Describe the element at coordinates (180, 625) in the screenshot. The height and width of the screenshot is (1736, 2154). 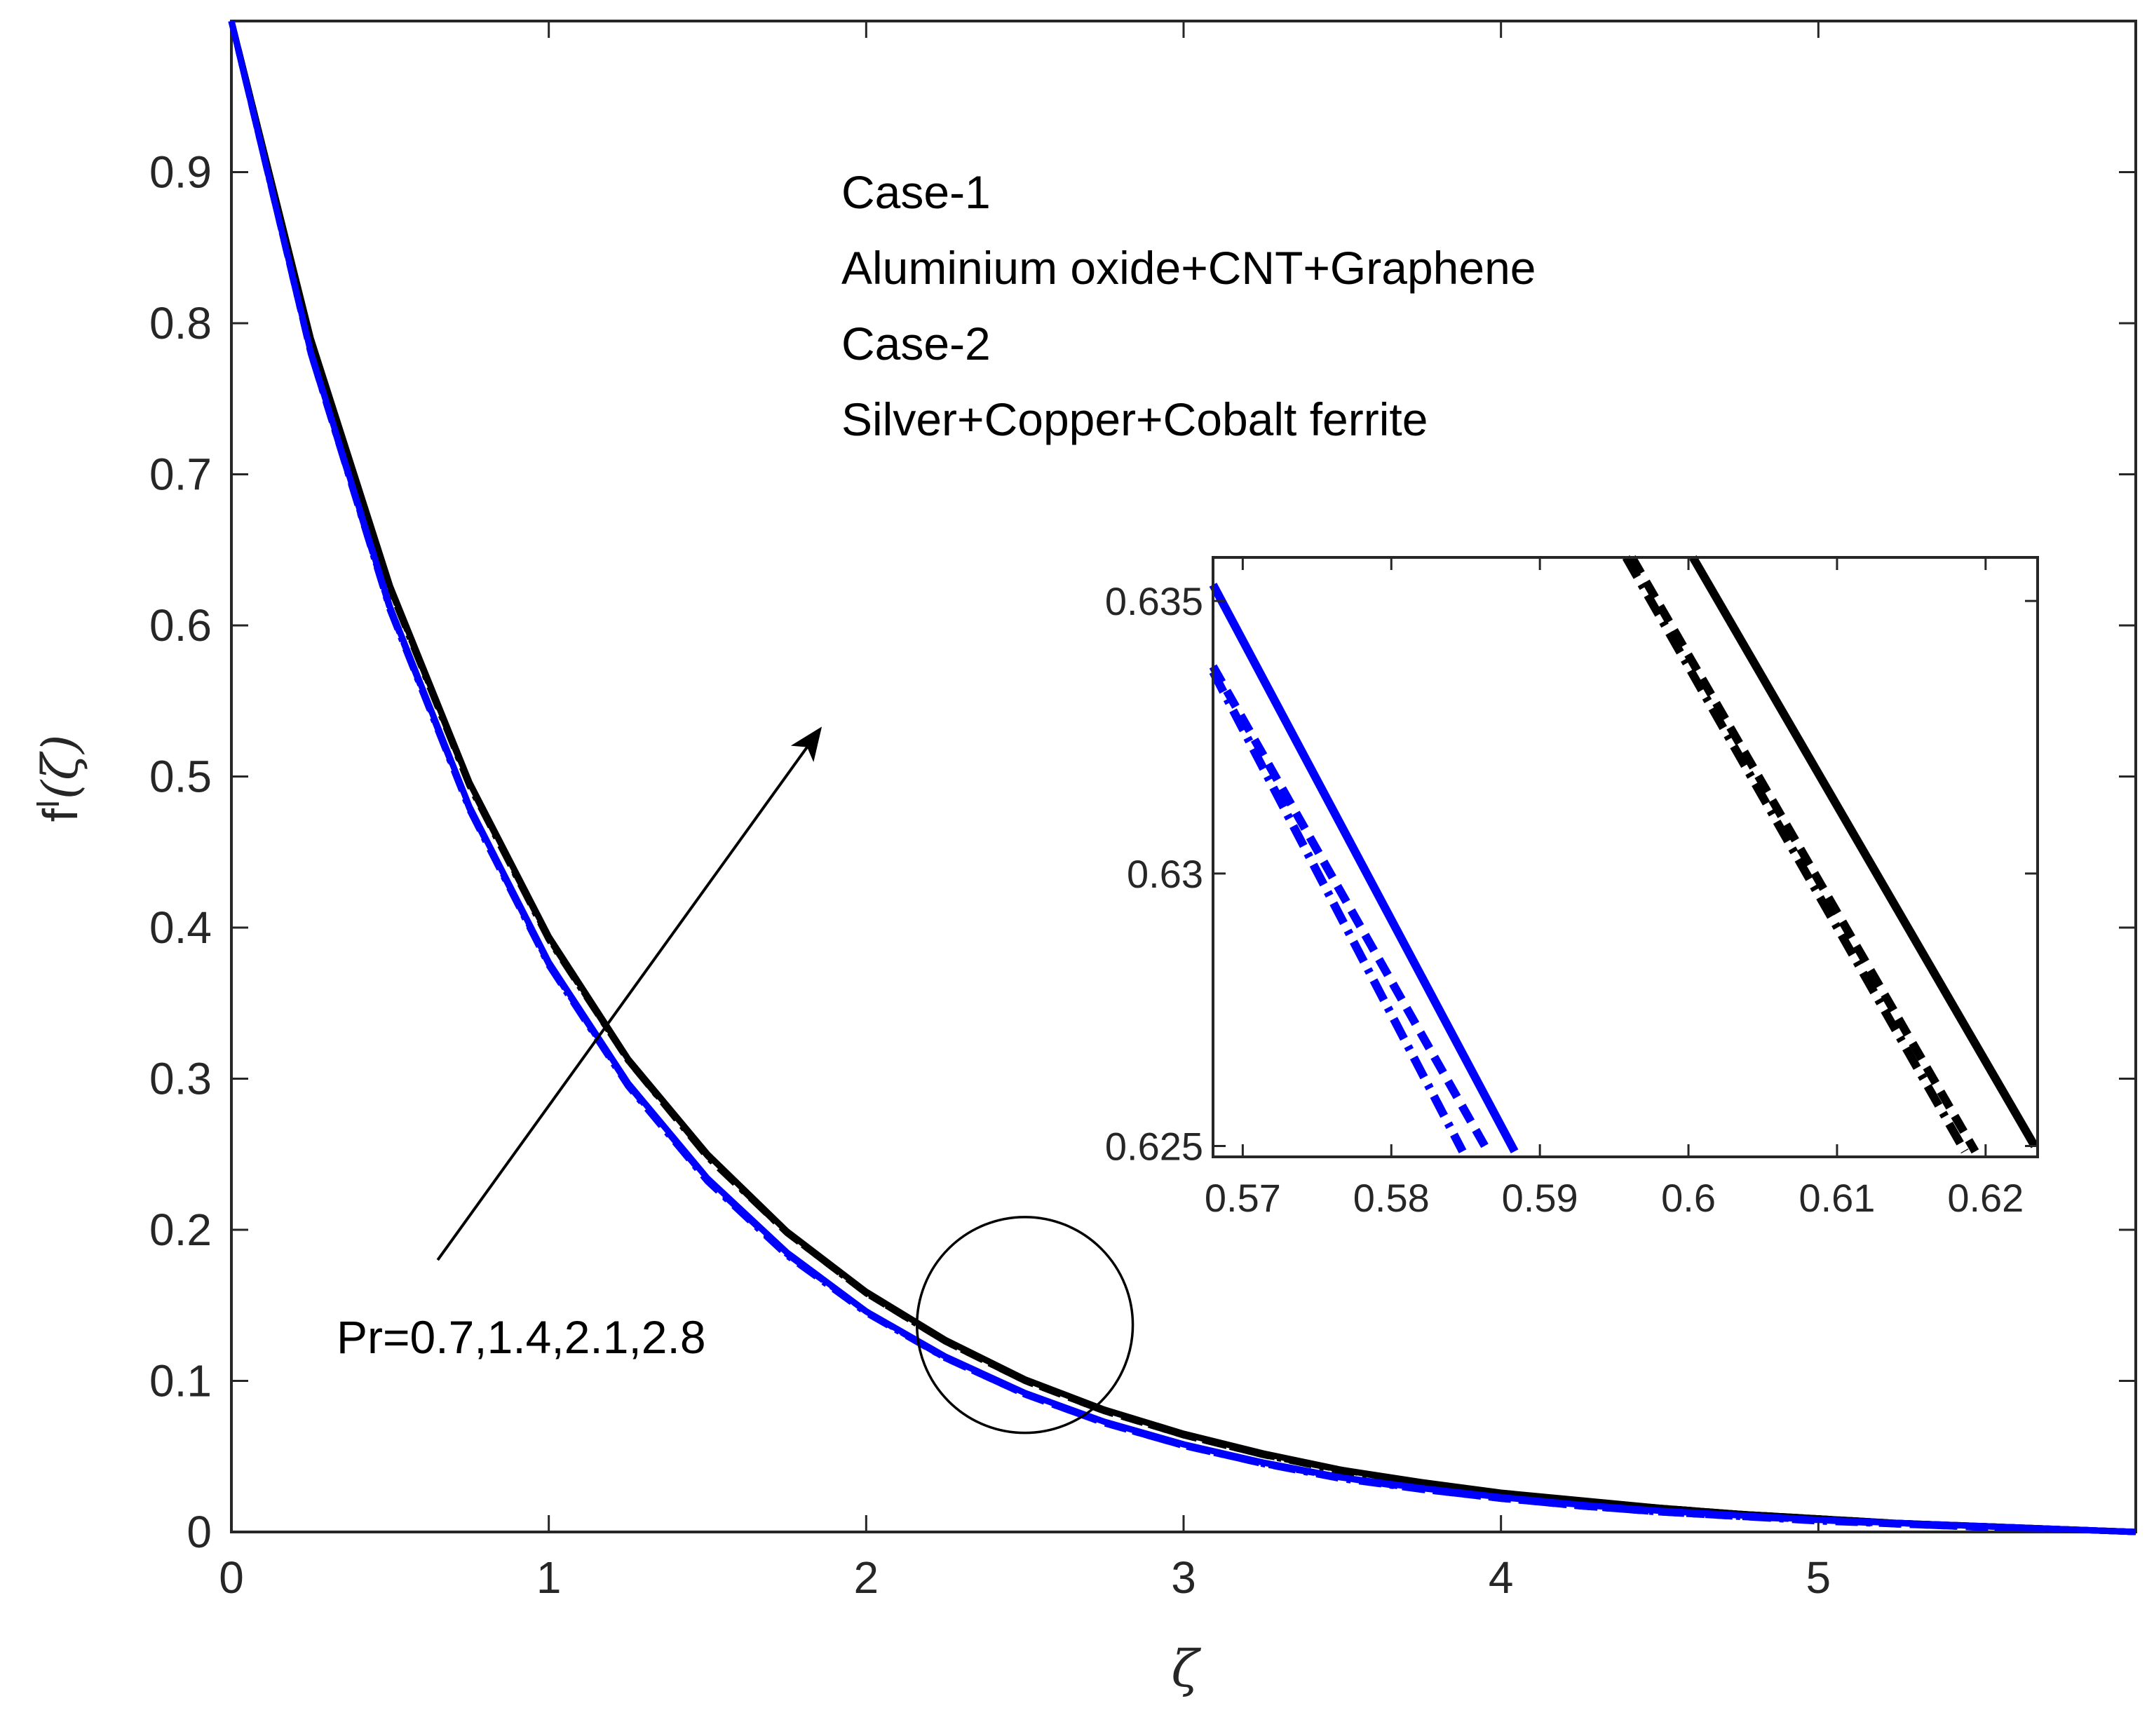
I see `y-tick-label: 0.6` at that location.